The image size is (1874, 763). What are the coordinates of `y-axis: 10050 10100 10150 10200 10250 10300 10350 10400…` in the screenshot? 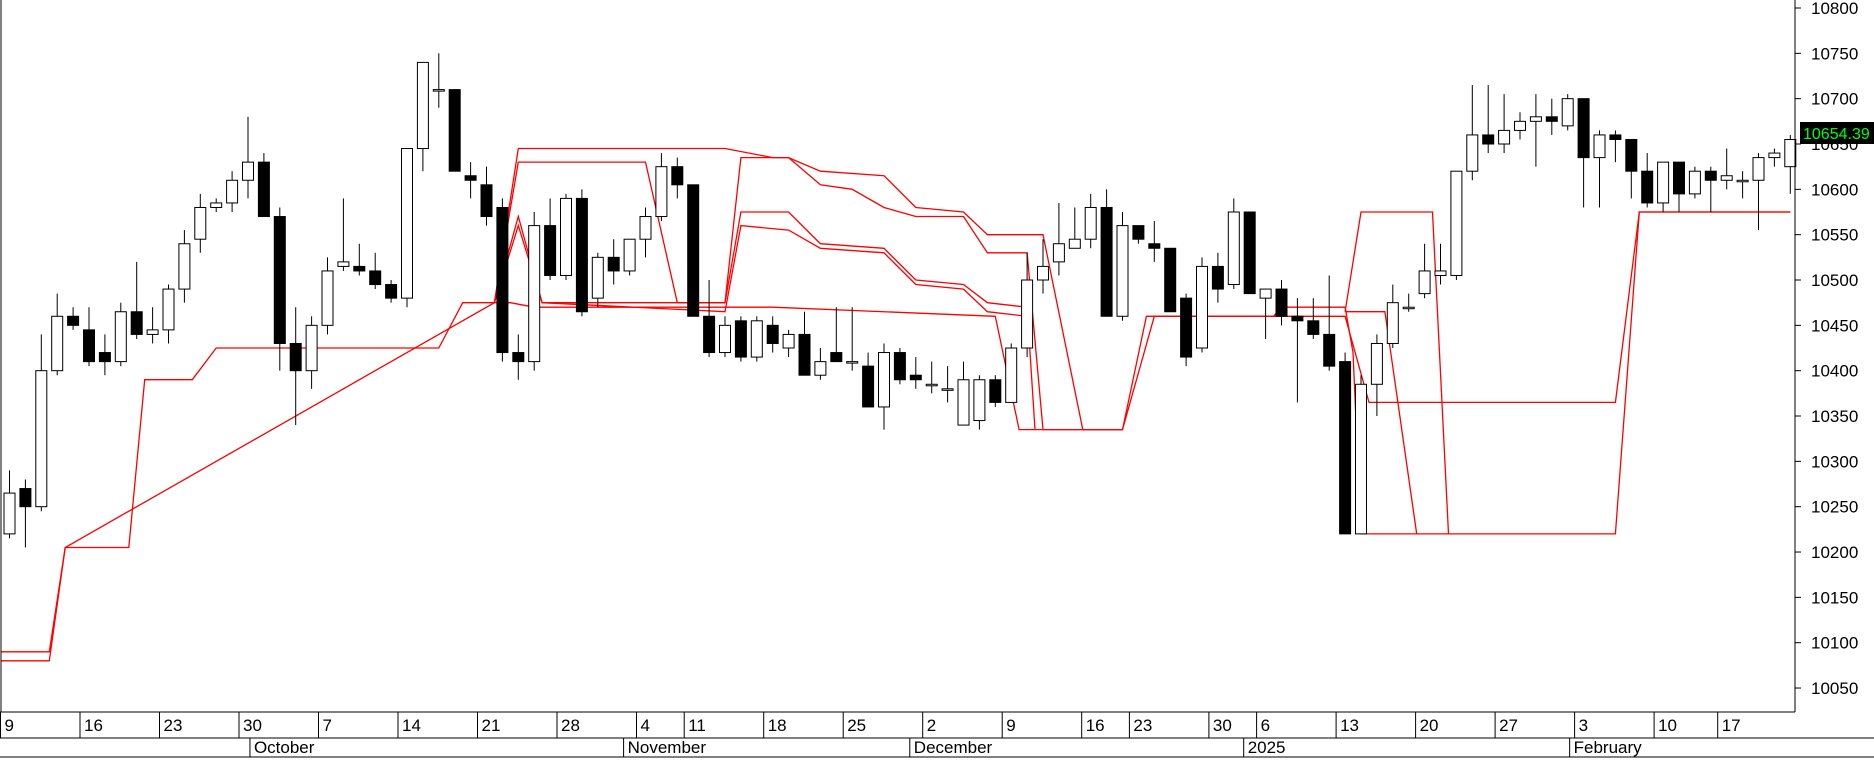 It's located at (1826, 349).